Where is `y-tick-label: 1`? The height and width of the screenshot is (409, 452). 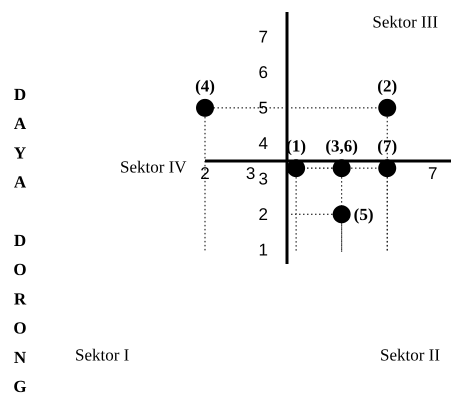 y-tick-label: 1 is located at coordinates (263, 250).